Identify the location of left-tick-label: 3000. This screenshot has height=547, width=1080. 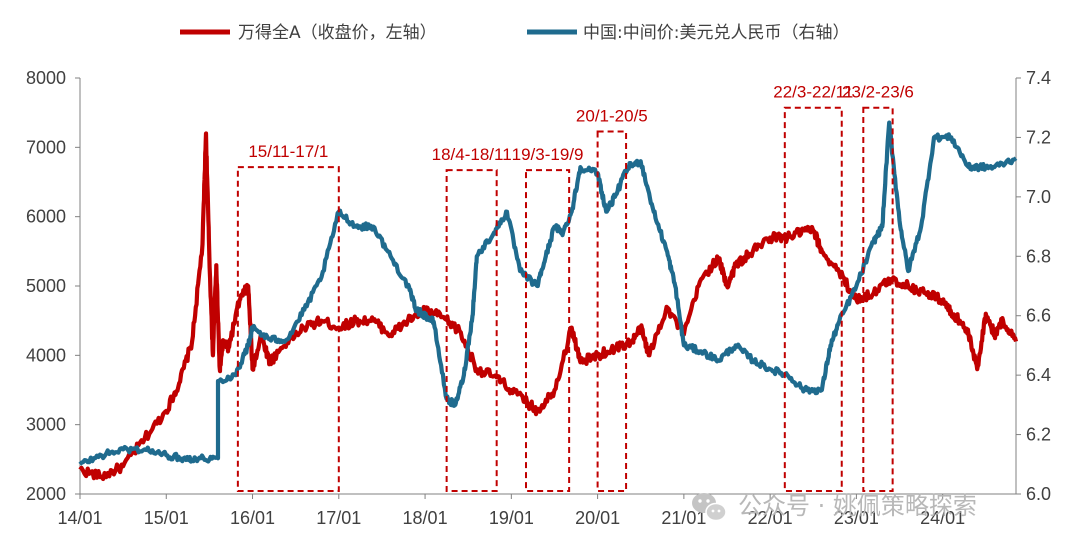
(46, 425).